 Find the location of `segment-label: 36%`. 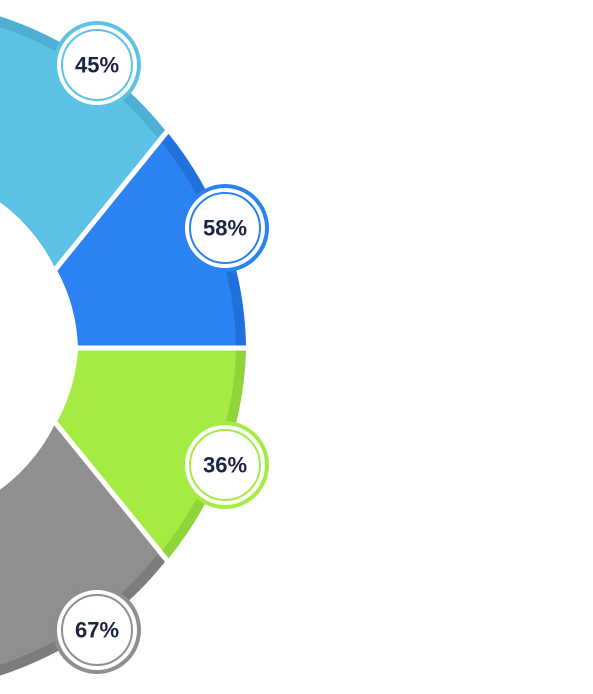

segment-label: 36% is located at coordinates (225, 465).